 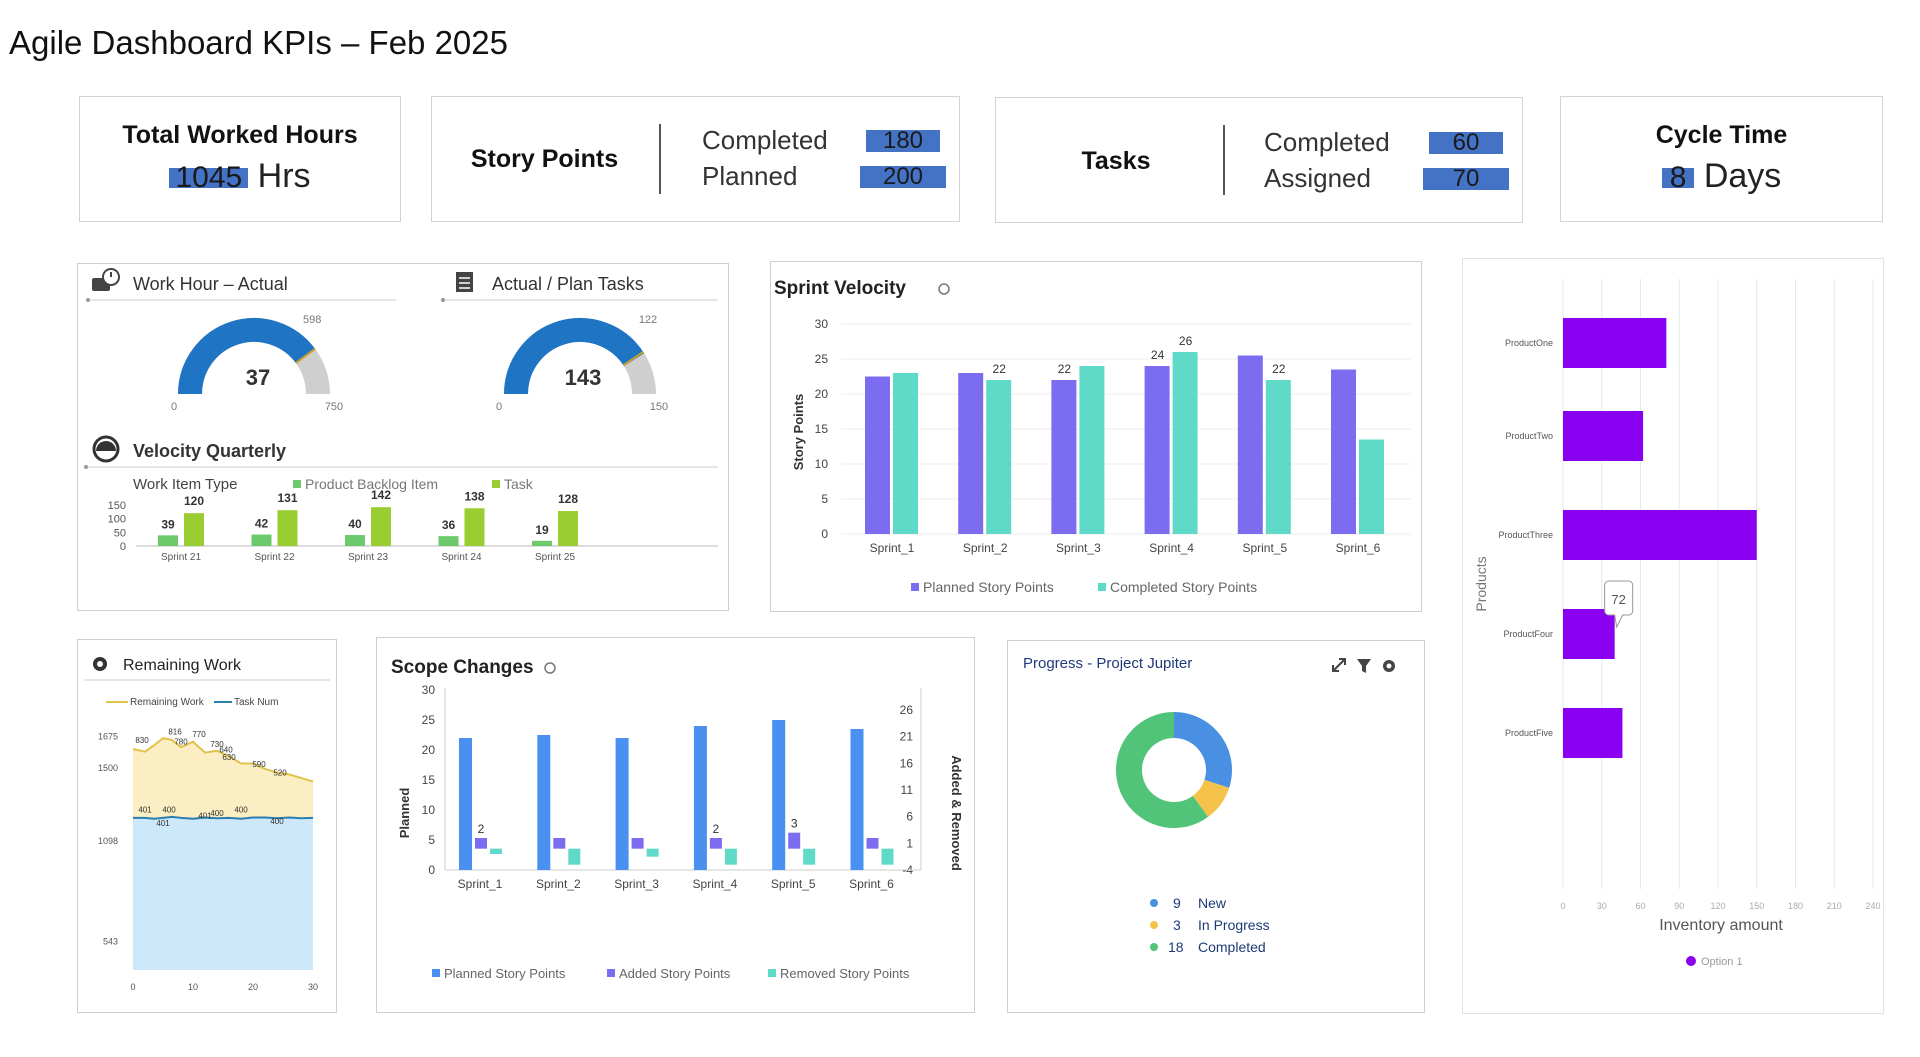 I want to click on sc-legend-swatch-a, so click(x=436, y=973).